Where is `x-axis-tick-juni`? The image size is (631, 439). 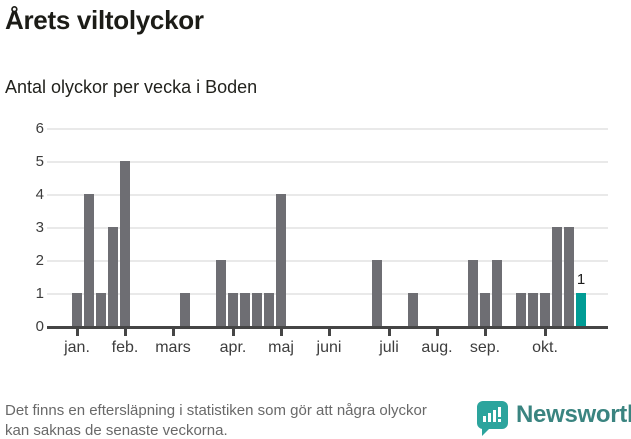
x-axis-tick-juni is located at coordinates (329, 332).